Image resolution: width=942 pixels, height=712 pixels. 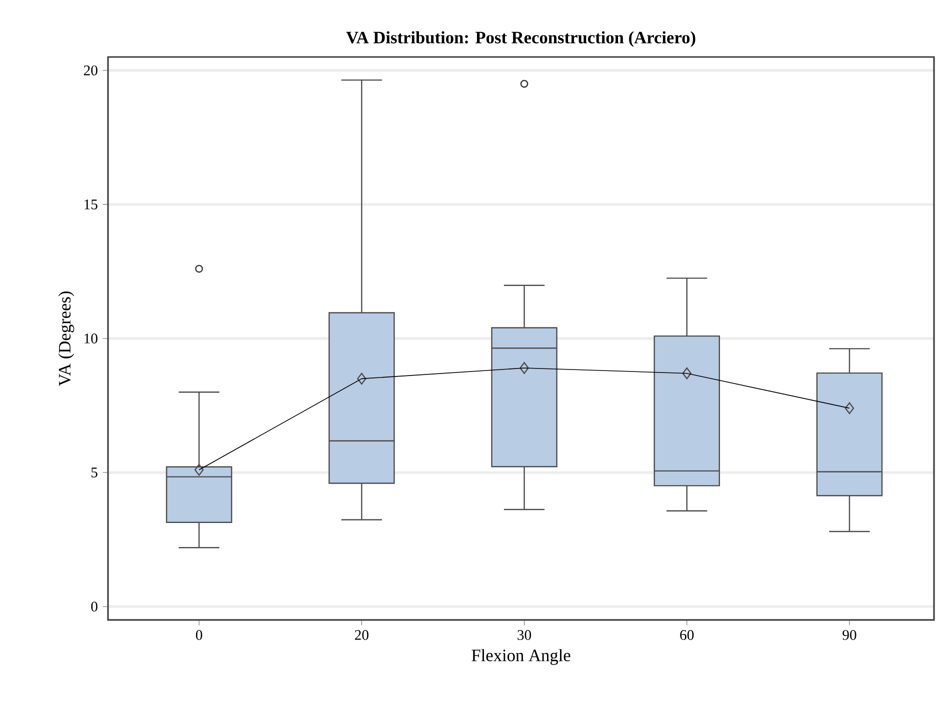 I want to click on x-tick-label: 90, so click(x=849, y=635).